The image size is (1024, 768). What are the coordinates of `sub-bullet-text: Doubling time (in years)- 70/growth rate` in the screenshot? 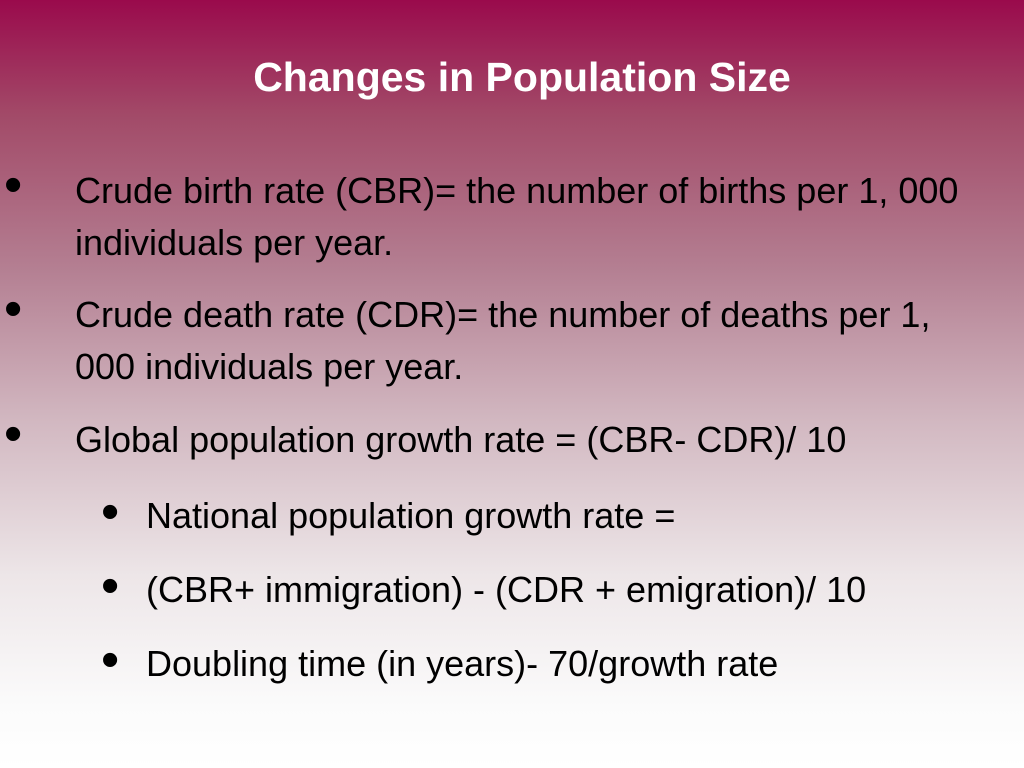 It's located at (462, 663).